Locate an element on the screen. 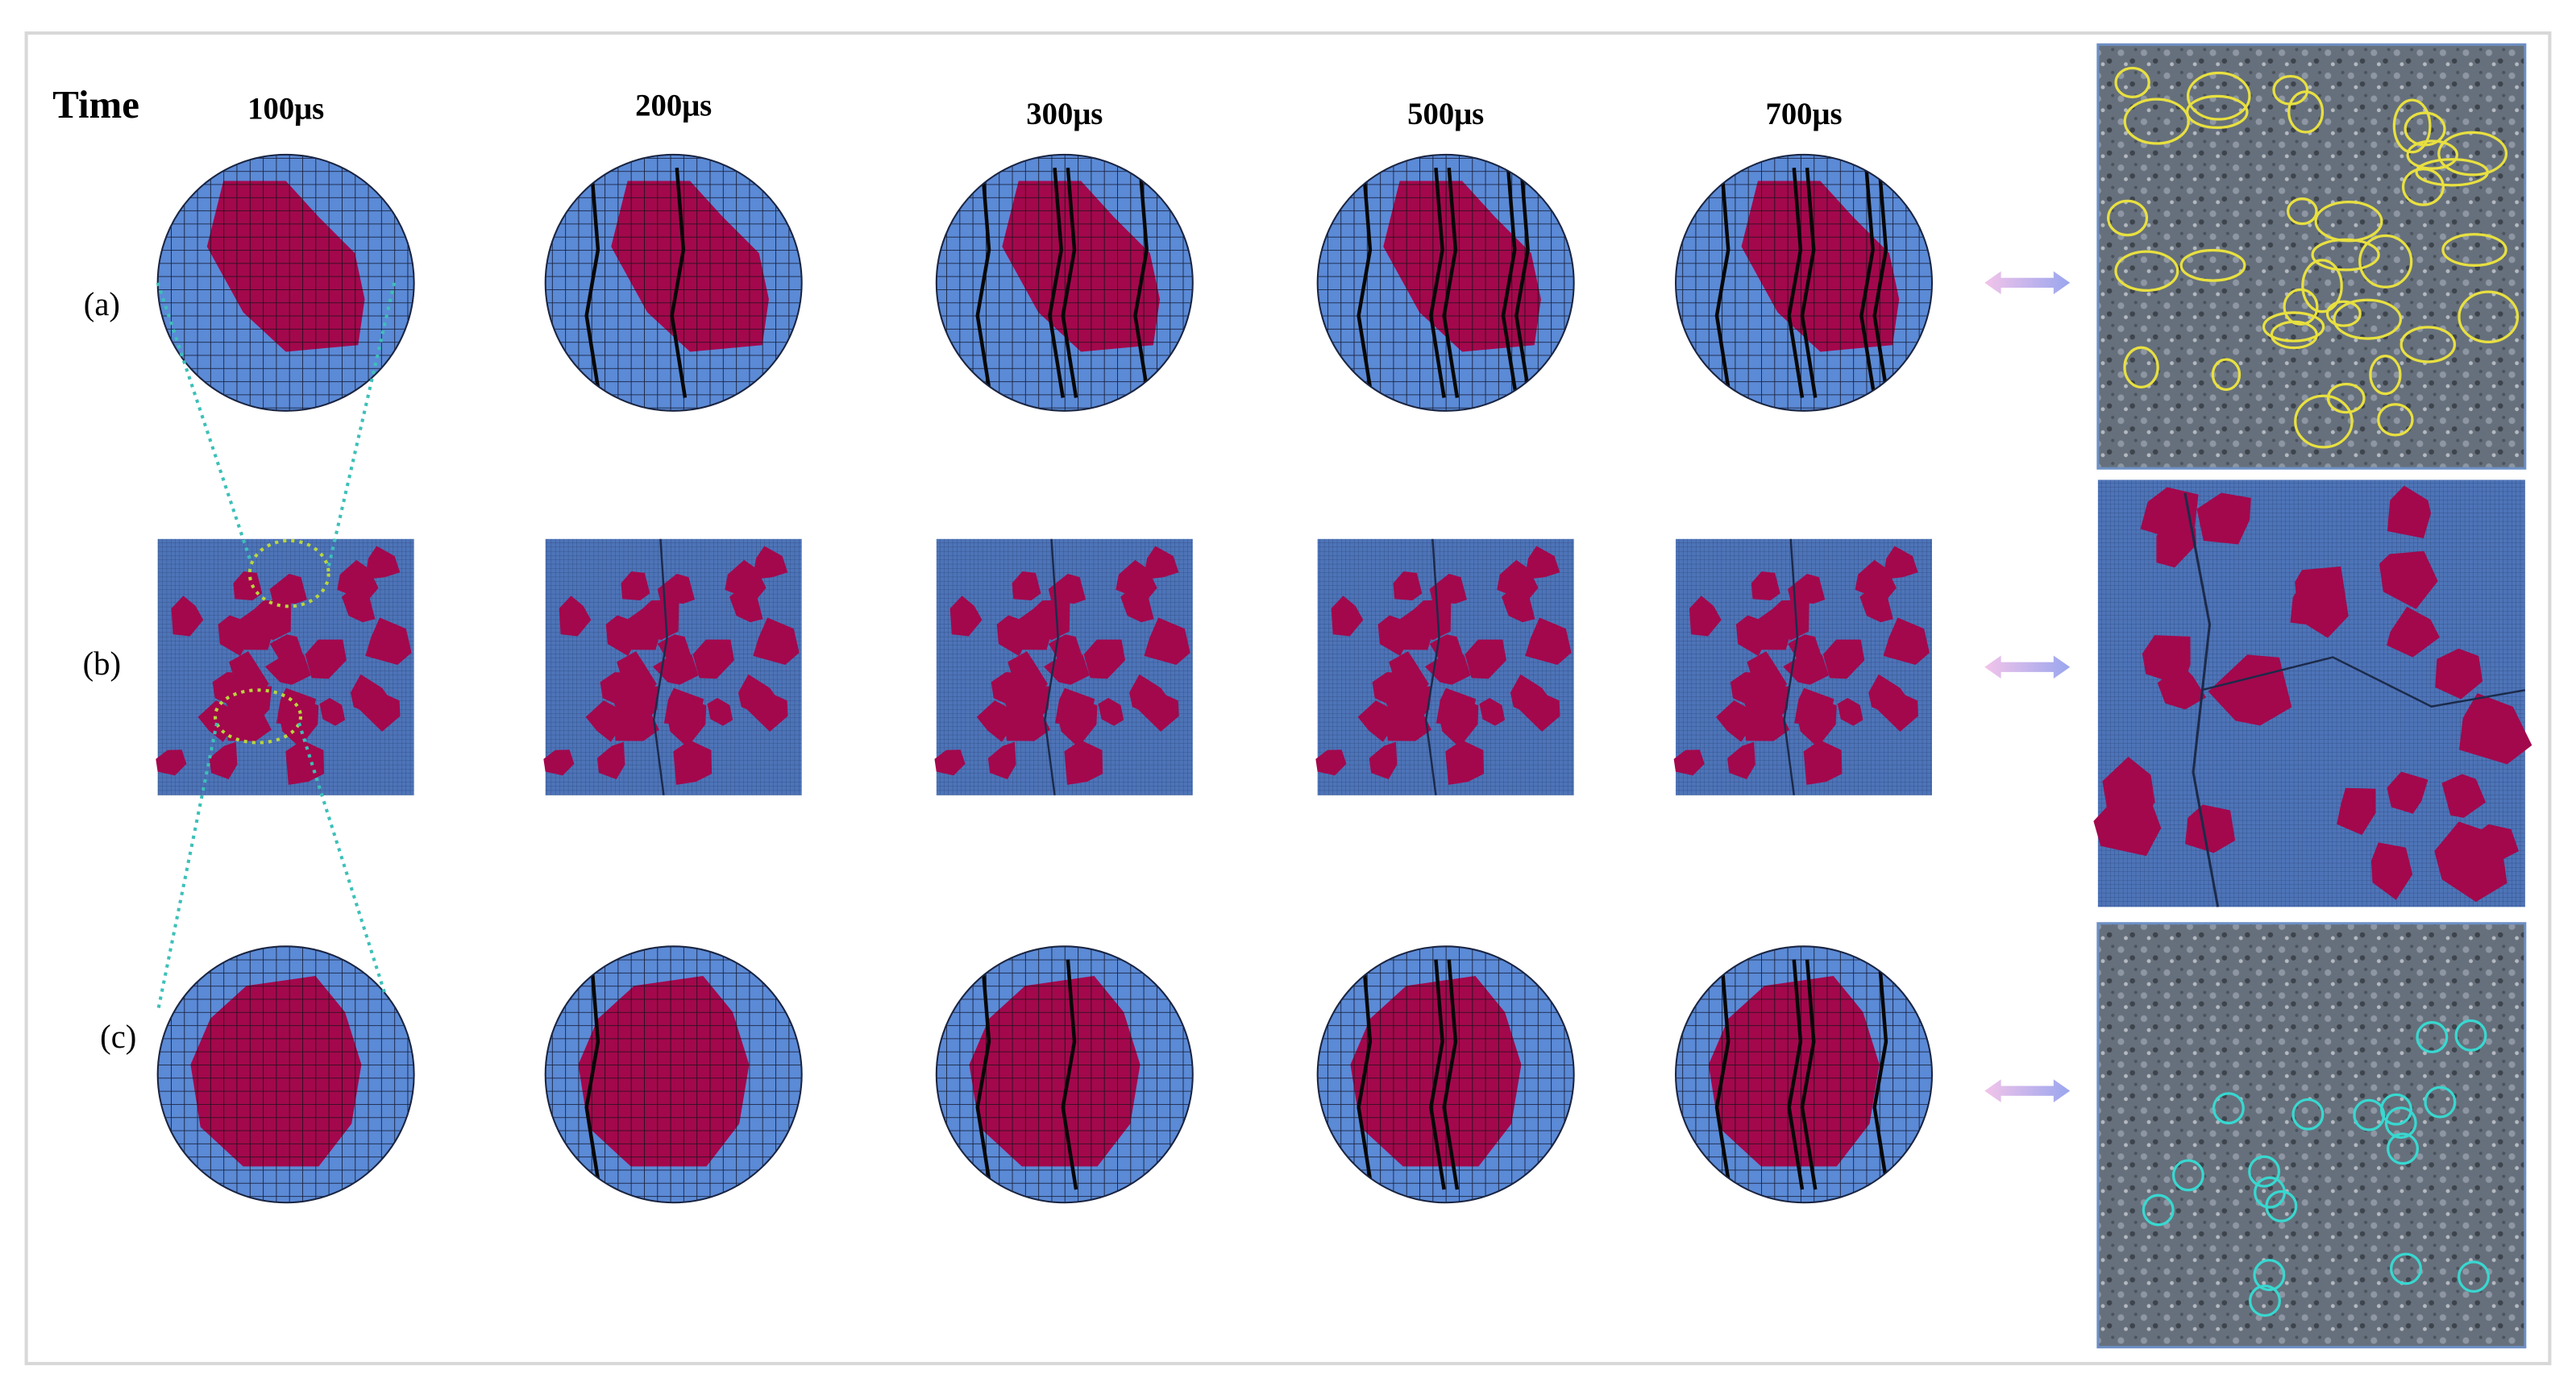  double-arrow is located at coordinates (2027, 283).